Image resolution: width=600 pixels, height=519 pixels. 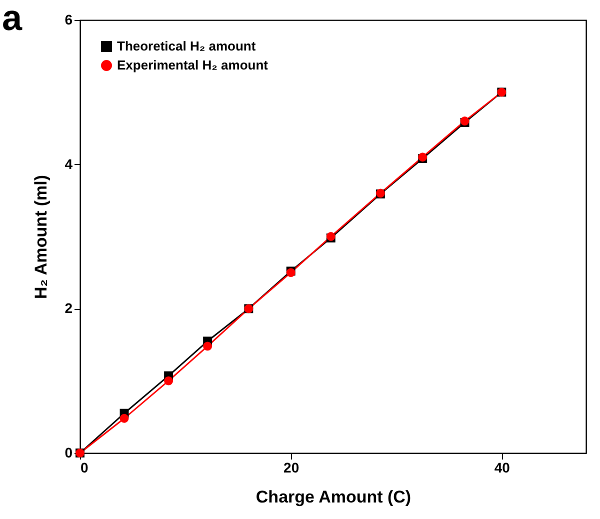 What do you see at coordinates (292, 468) in the screenshot?
I see `x-tick-label: 20` at bounding box center [292, 468].